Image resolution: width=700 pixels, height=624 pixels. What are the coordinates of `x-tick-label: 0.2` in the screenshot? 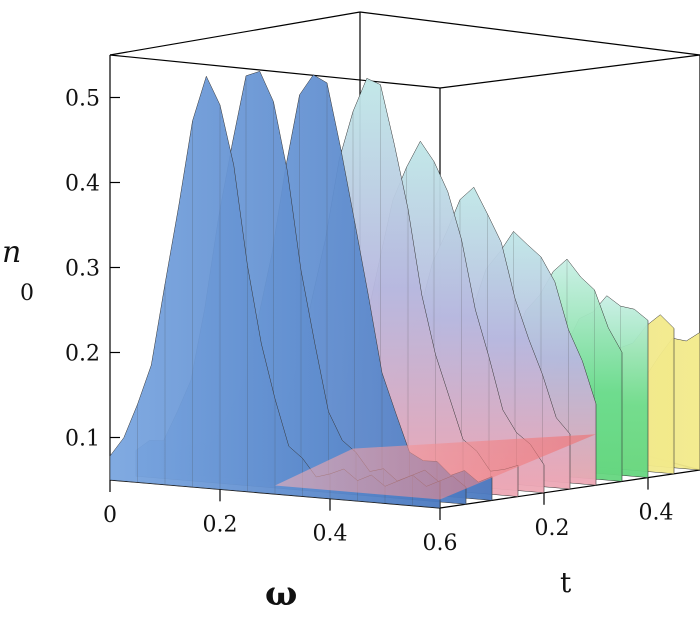 It's located at (220, 524).